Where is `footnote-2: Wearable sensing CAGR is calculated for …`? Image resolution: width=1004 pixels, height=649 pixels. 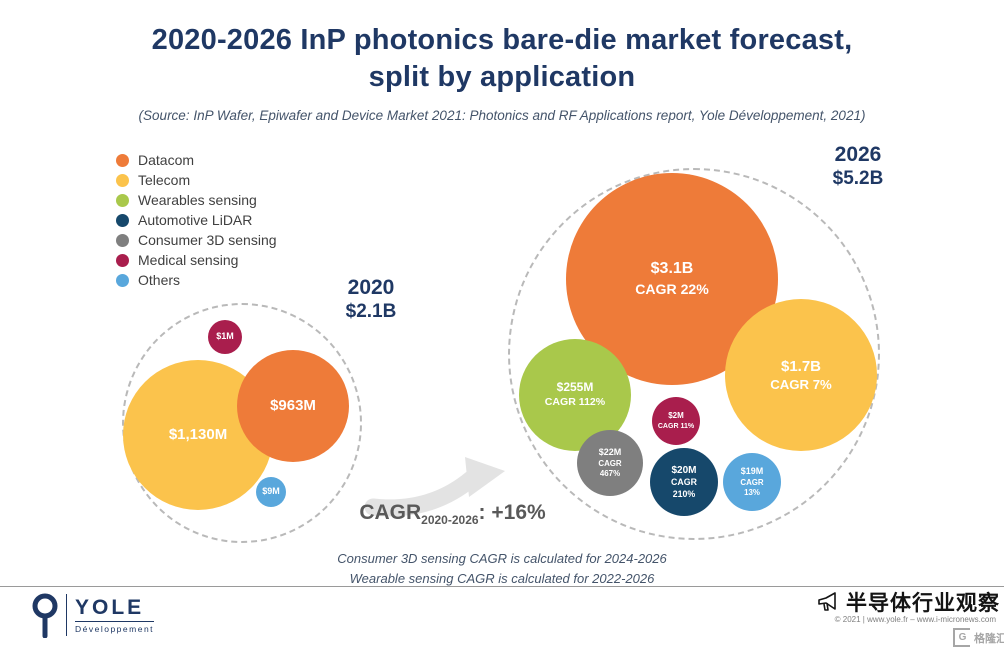 footnote-2: Wearable sensing CAGR is calculated for … is located at coordinates (502, 578).